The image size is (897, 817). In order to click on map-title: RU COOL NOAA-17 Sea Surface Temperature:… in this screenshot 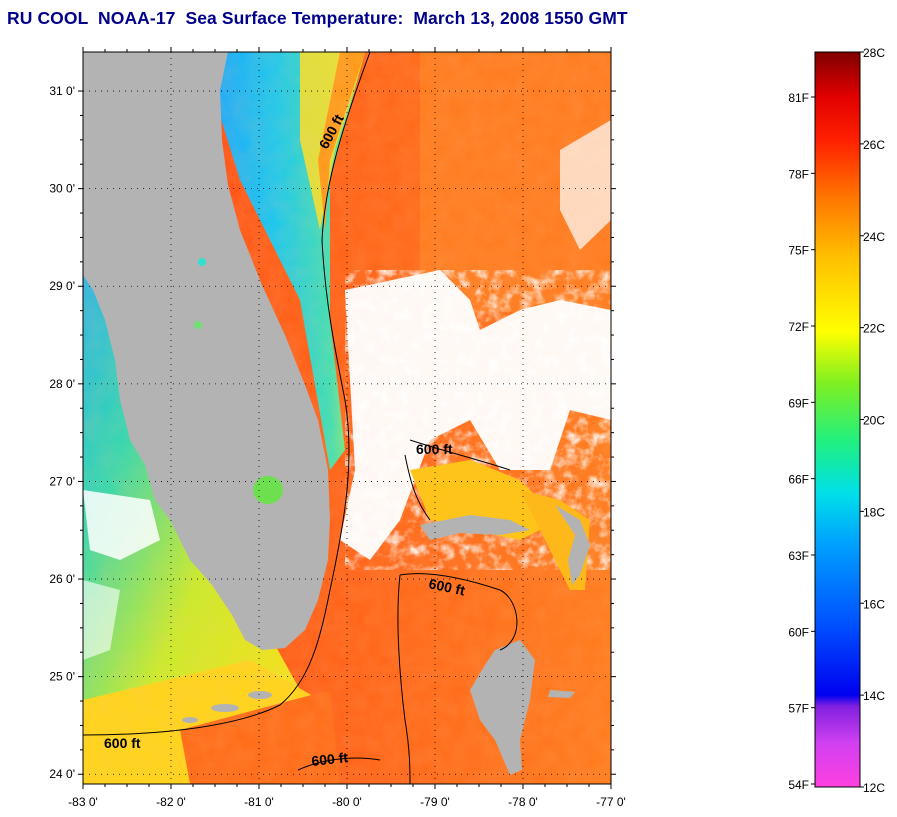, I will do `click(317, 18)`.